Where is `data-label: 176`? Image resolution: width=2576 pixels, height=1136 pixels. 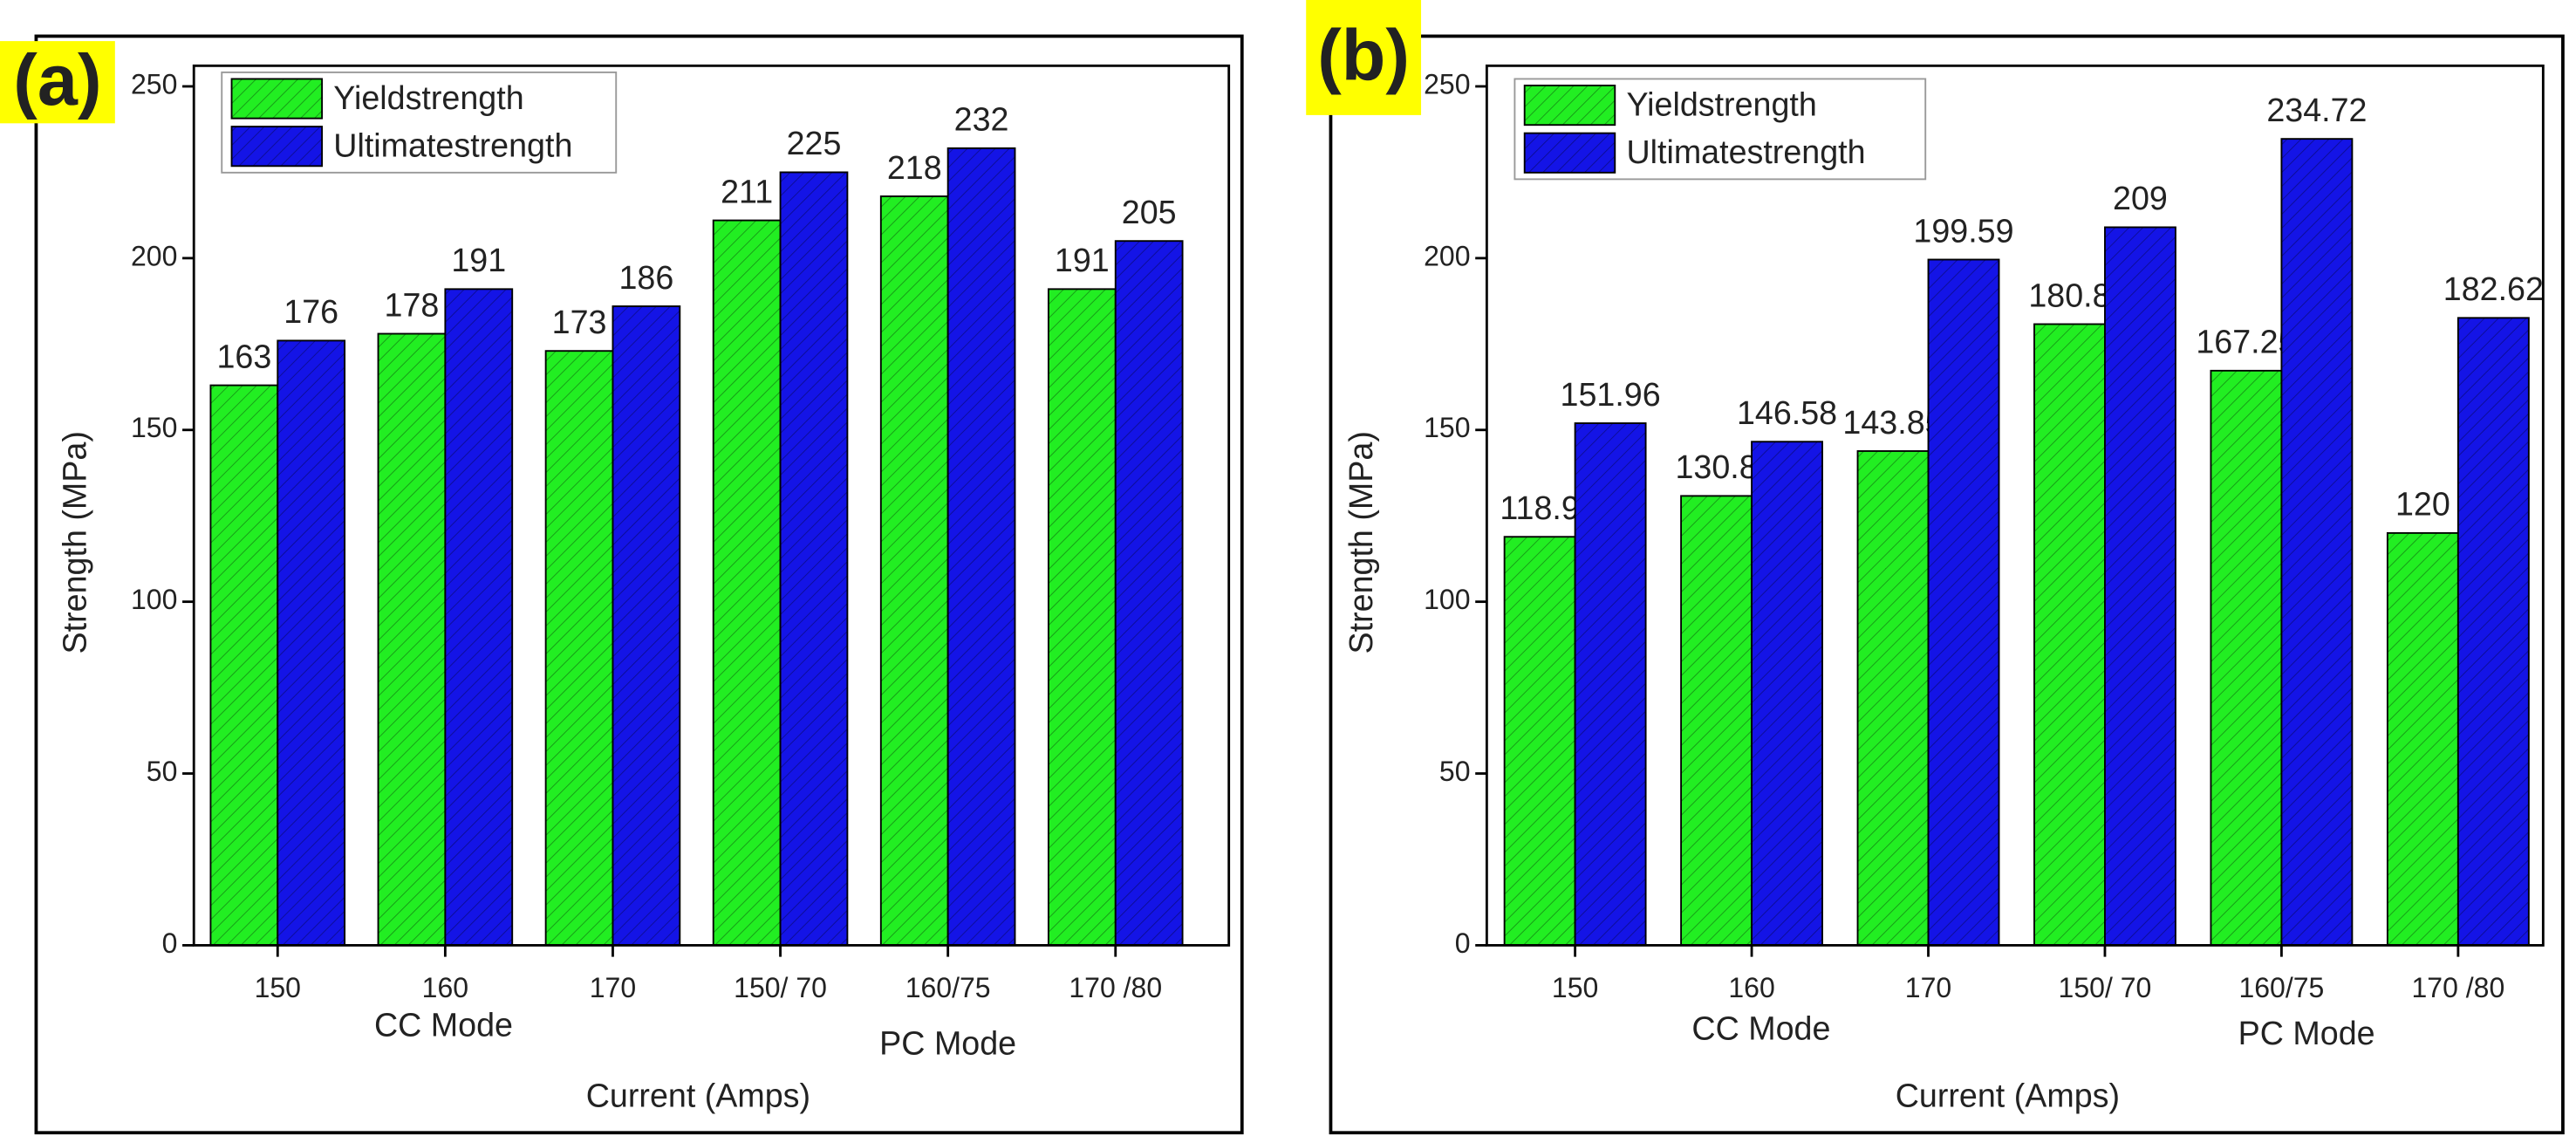 data-label: 176 is located at coordinates (311, 311).